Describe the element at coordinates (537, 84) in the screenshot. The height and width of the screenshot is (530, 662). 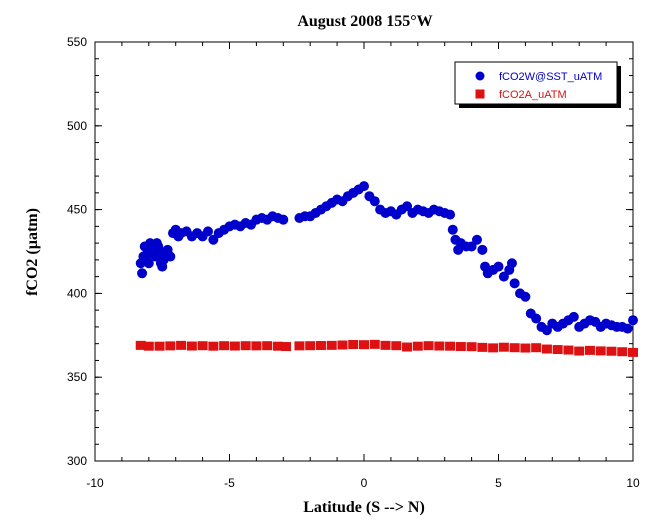
I see `legend: fCO2W@SST_uATM fCO2A_uATM` at that location.